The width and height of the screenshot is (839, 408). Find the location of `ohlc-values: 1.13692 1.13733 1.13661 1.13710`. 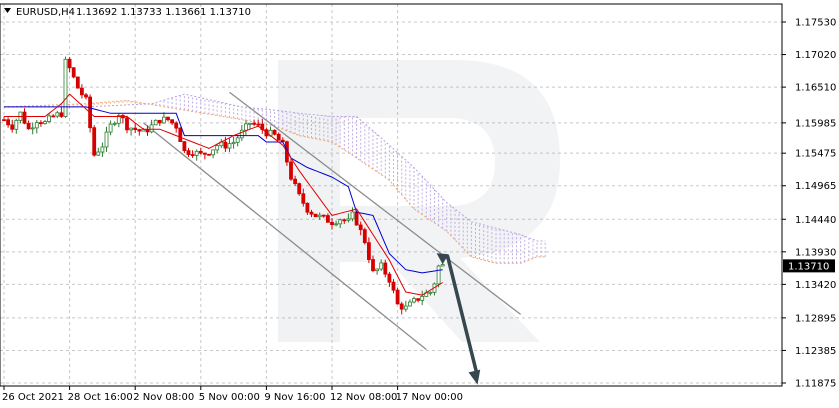

ohlc-values: 1.13692 1.13733 1.13661 1.13710 is located at coordinates (163, 12).